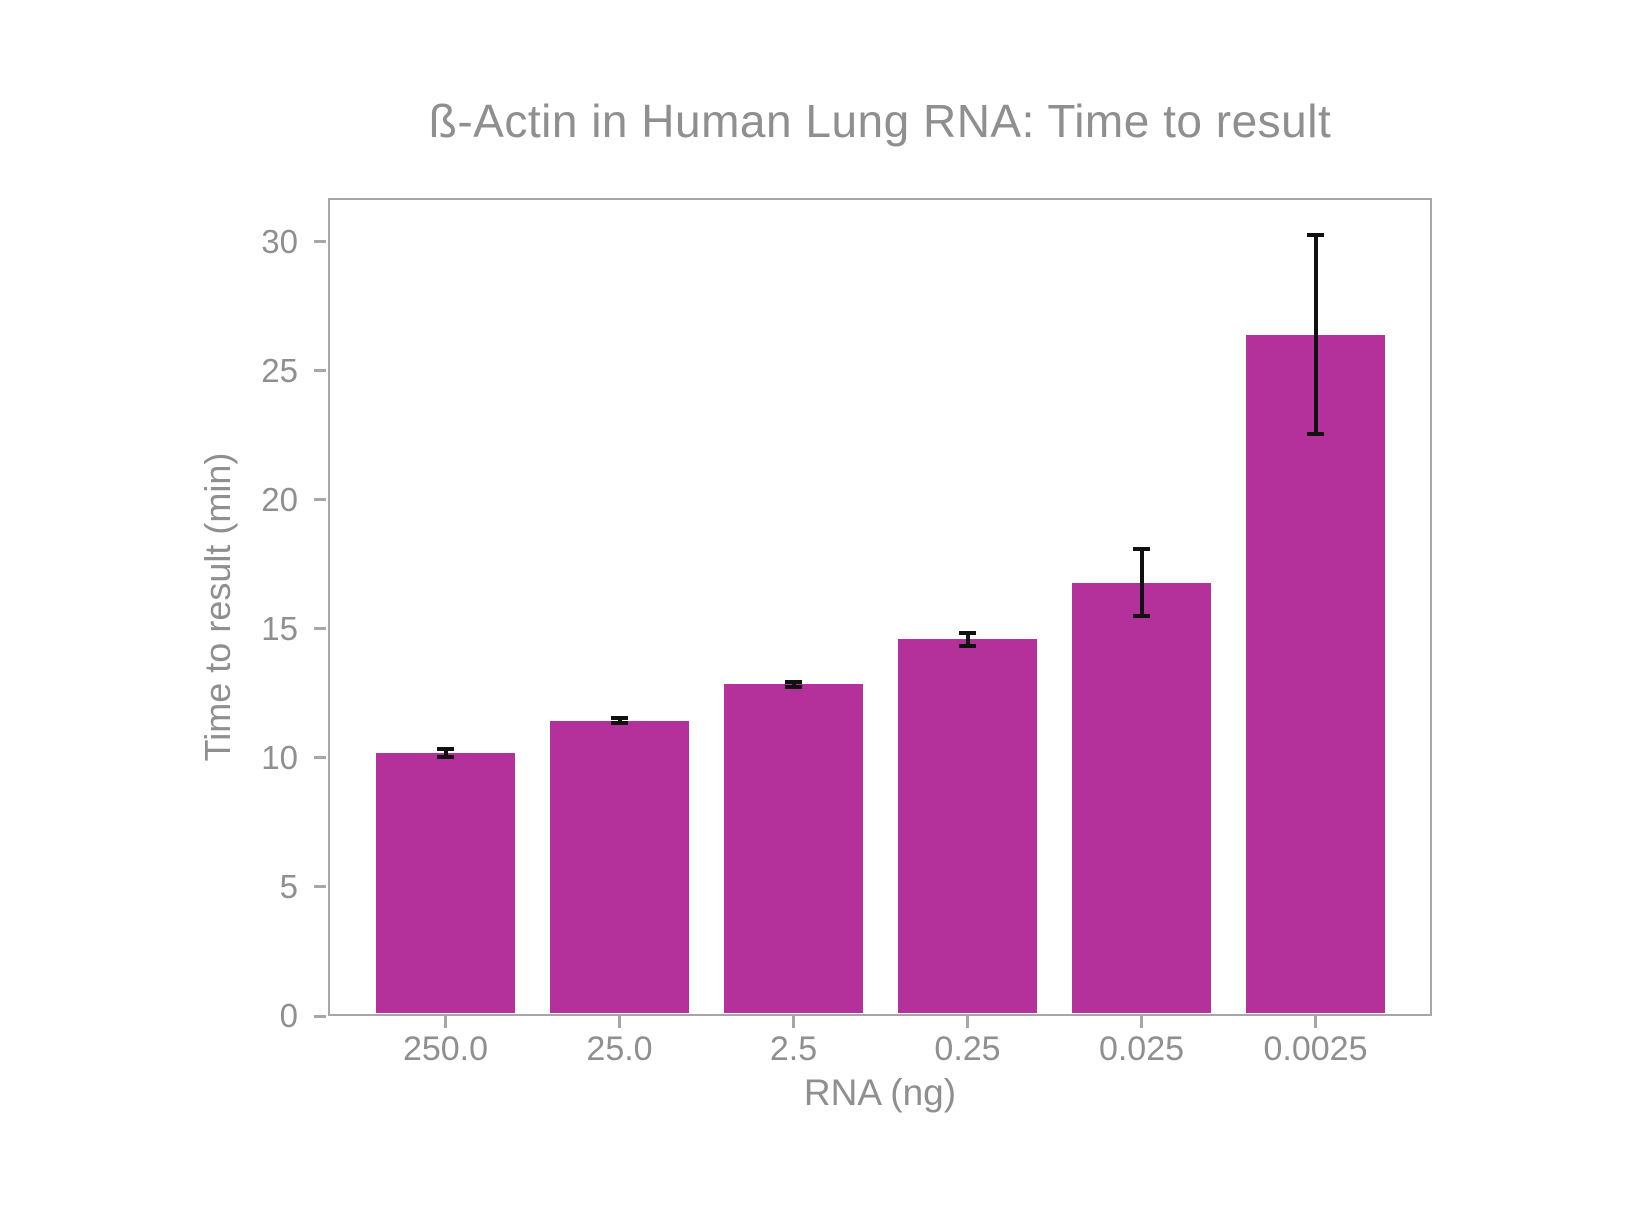  I want to click on x-tick-label: 250.0, so click(445, 1049).